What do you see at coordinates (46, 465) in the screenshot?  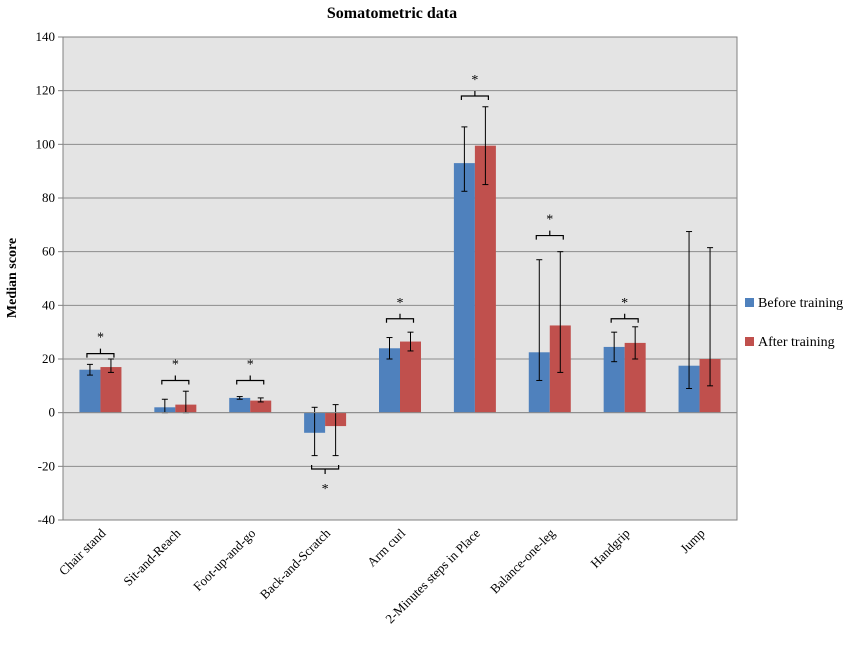 I see `y-tick-label: -20` at bounding box center [46, 465].